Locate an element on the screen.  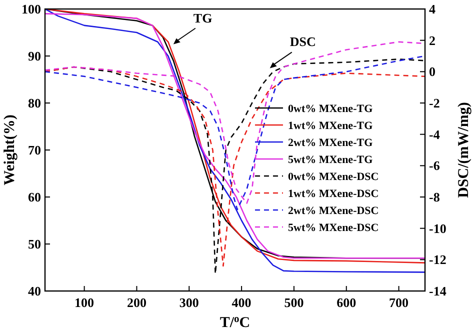
y2-axis-title: DSC/(mW/mg) is located at coordinates (464, 150).